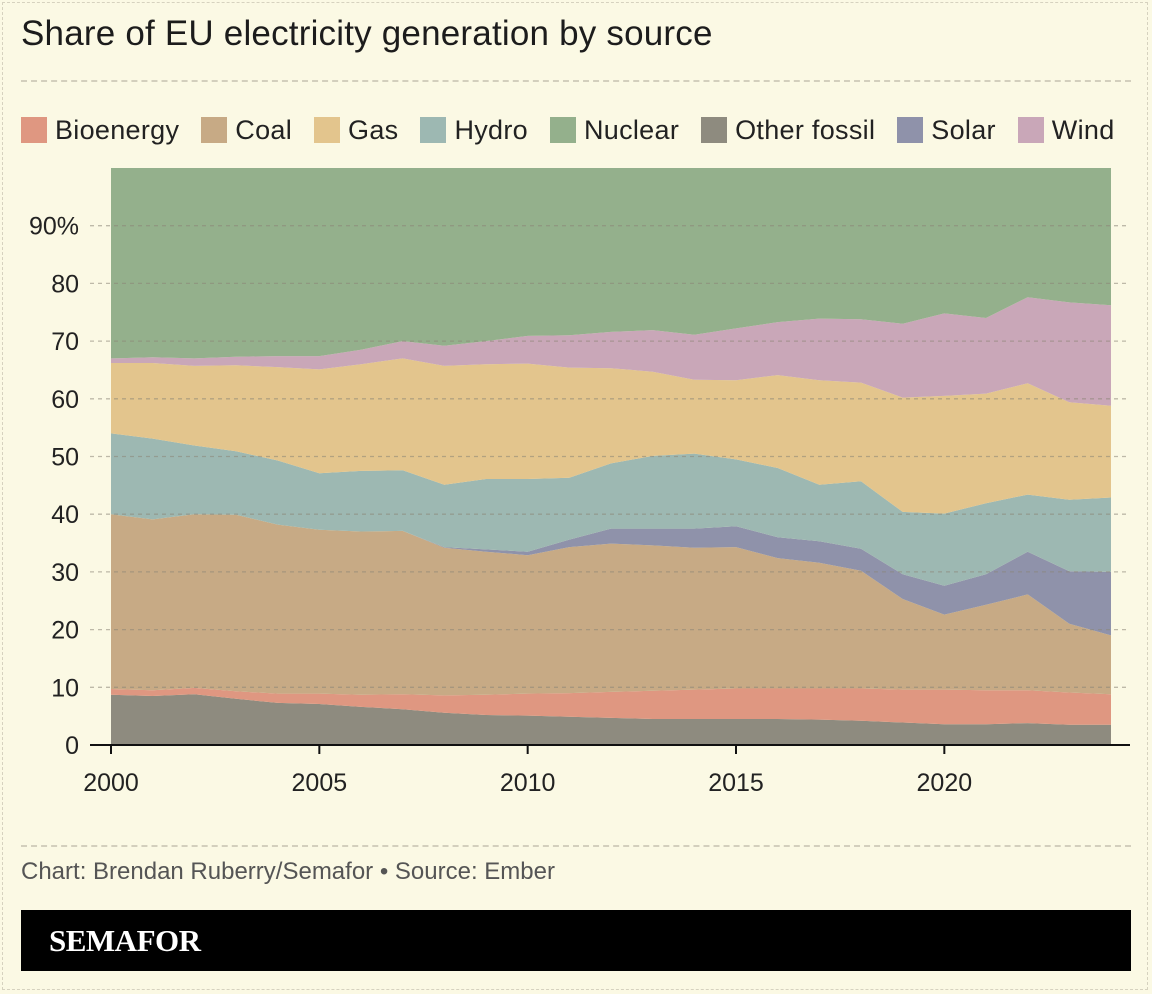  What do you see at coordinates (631, 129) in the screenshot?
I see `legend-label: Nuclear` at bounding box center [631, 129].